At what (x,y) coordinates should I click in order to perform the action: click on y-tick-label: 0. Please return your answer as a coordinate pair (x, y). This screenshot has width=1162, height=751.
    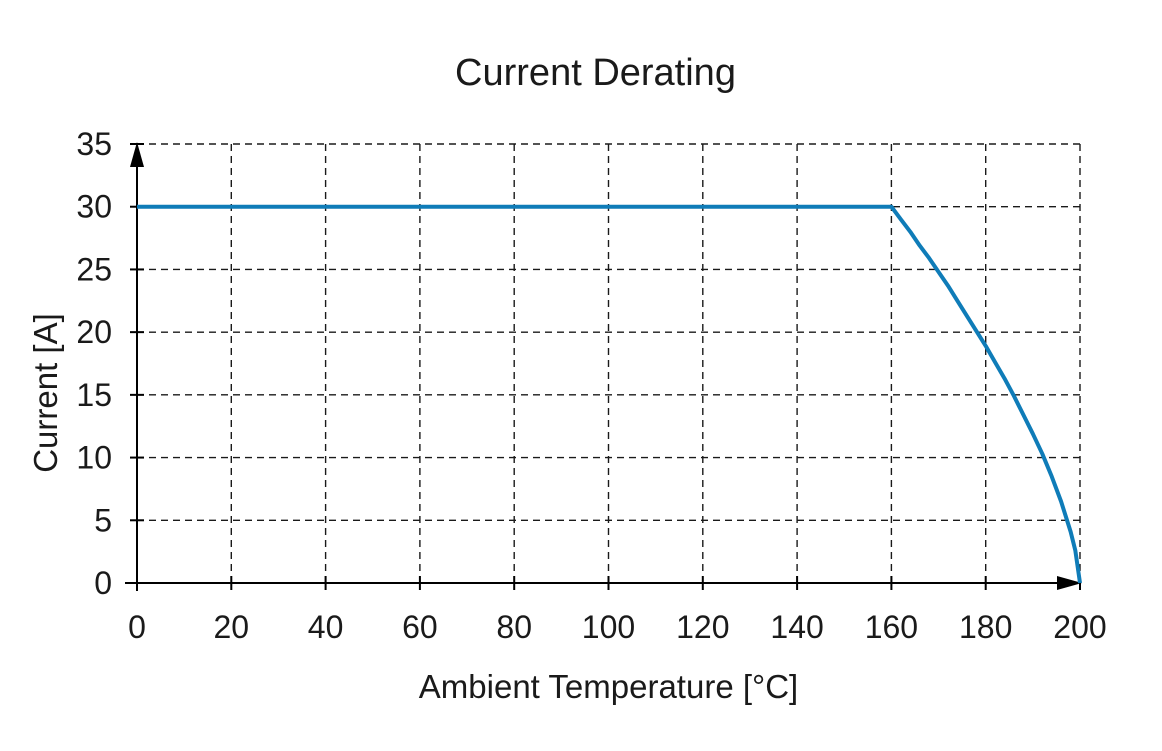
    Looking at the image, I should click on (103, 583).